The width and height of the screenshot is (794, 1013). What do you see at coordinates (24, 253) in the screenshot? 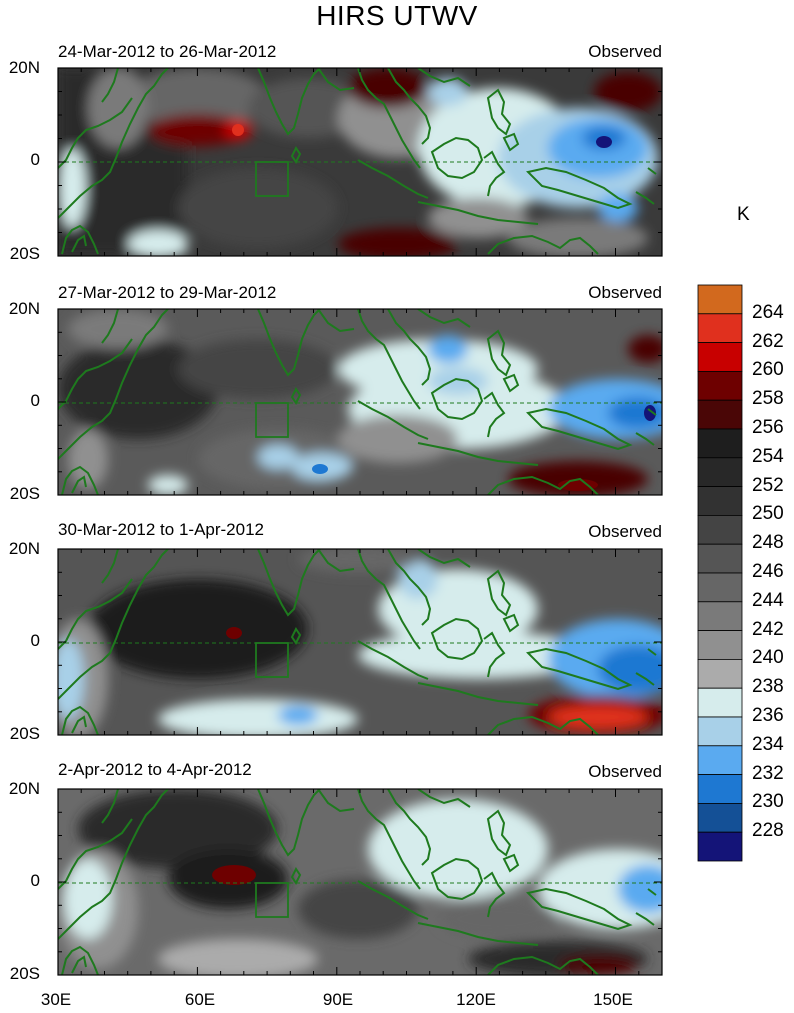
I see `p1-lat-20s: 20S` at bounding box center [24, 253].